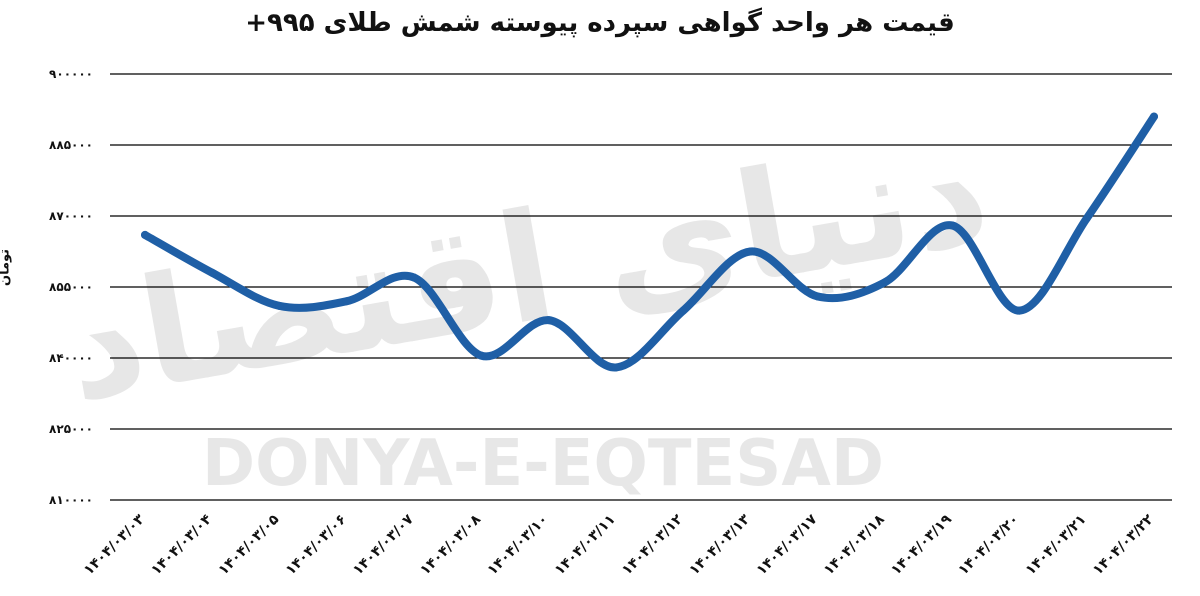 This screenshot has width=1200, height=596. Describe the element at coordinates (450, 544) in the screenshot. I see `x-tick-label: ۱۴۰۴/۰۳/۰۸` at that location.